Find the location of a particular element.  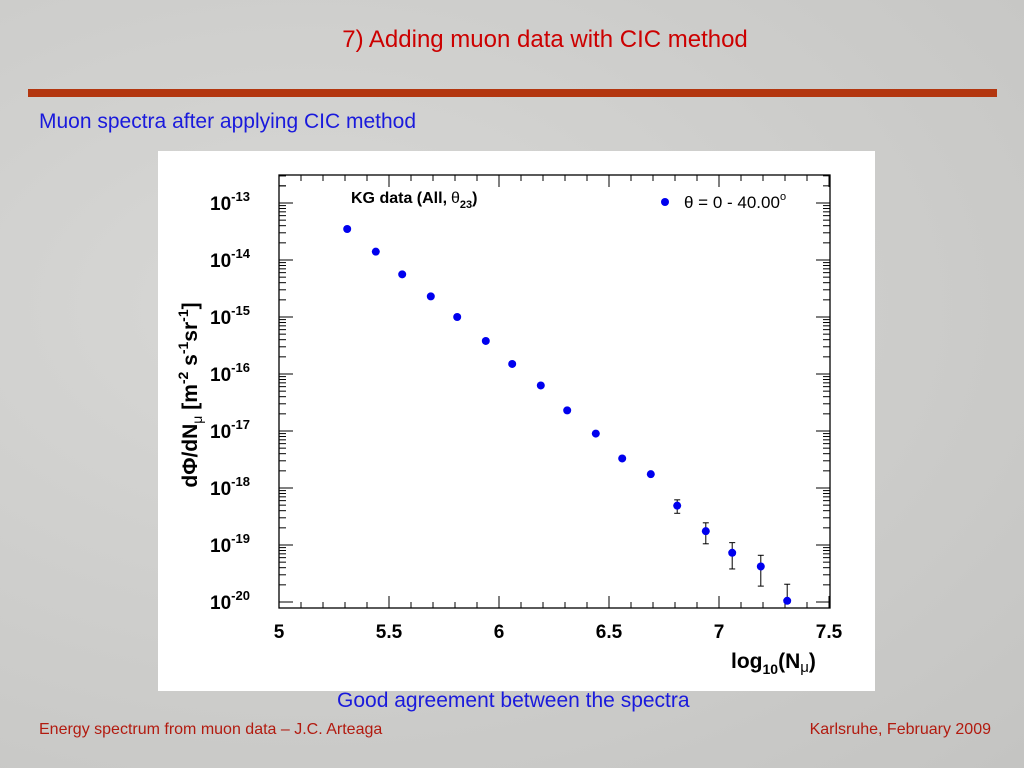

y-tick-label: 10-15 is located at coordinates (230, 316).